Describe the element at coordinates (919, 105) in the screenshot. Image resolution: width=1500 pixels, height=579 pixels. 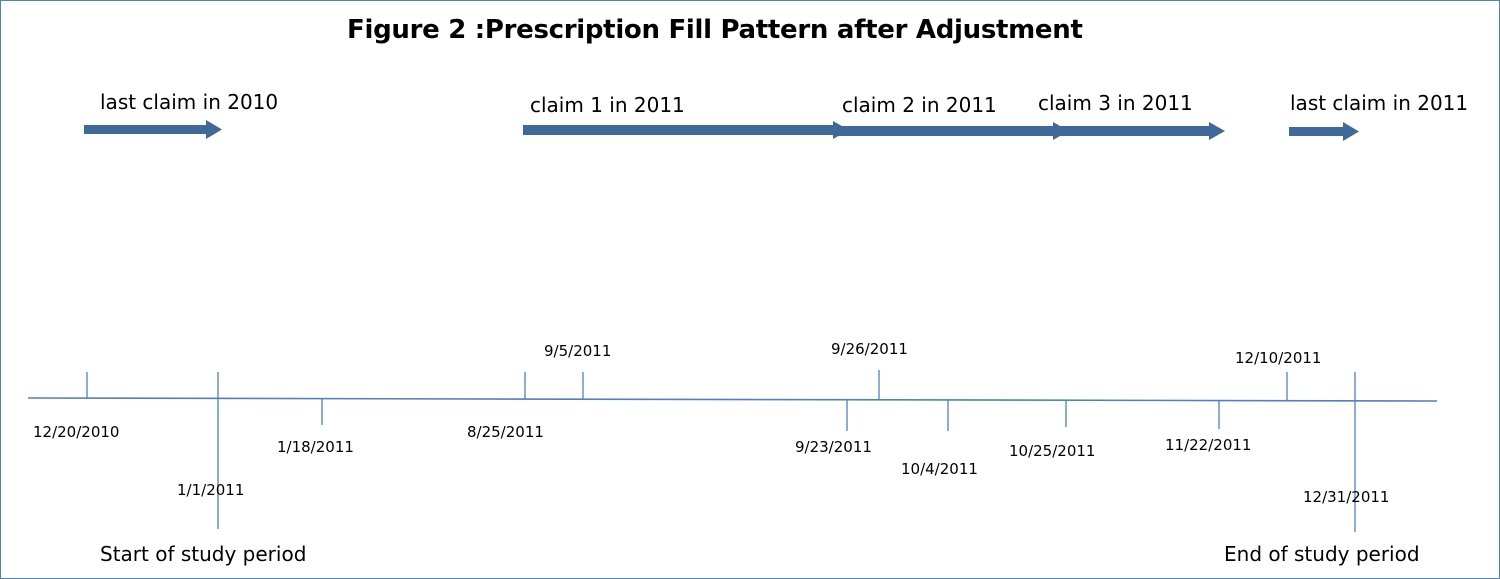
I see `label-claim-2-2011: claim 2 in 2011` at that location.